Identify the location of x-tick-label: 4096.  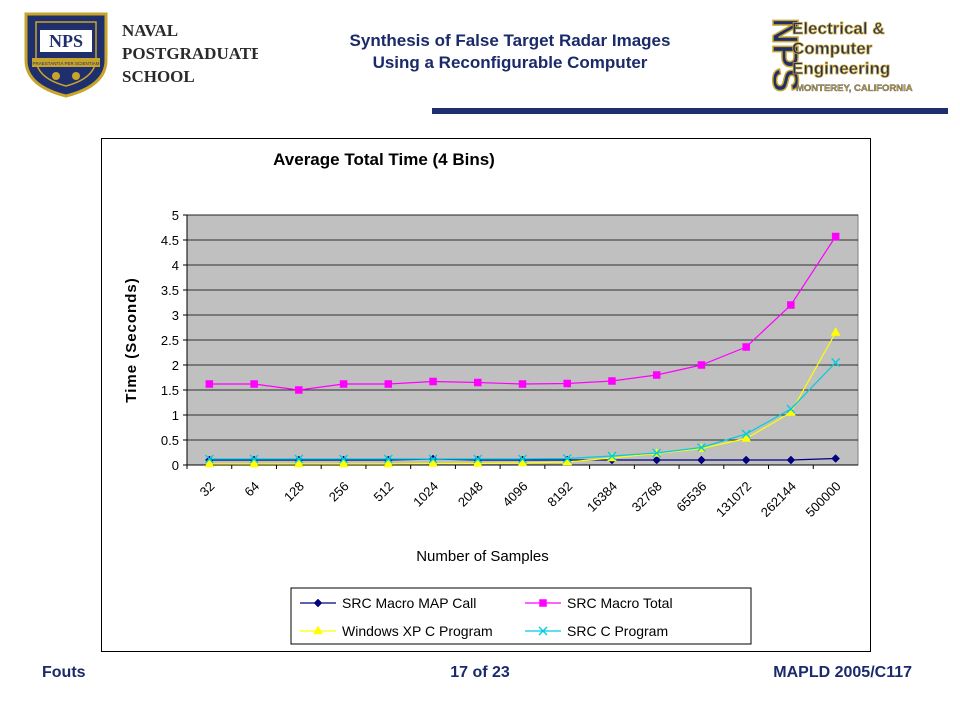
(515, 494).